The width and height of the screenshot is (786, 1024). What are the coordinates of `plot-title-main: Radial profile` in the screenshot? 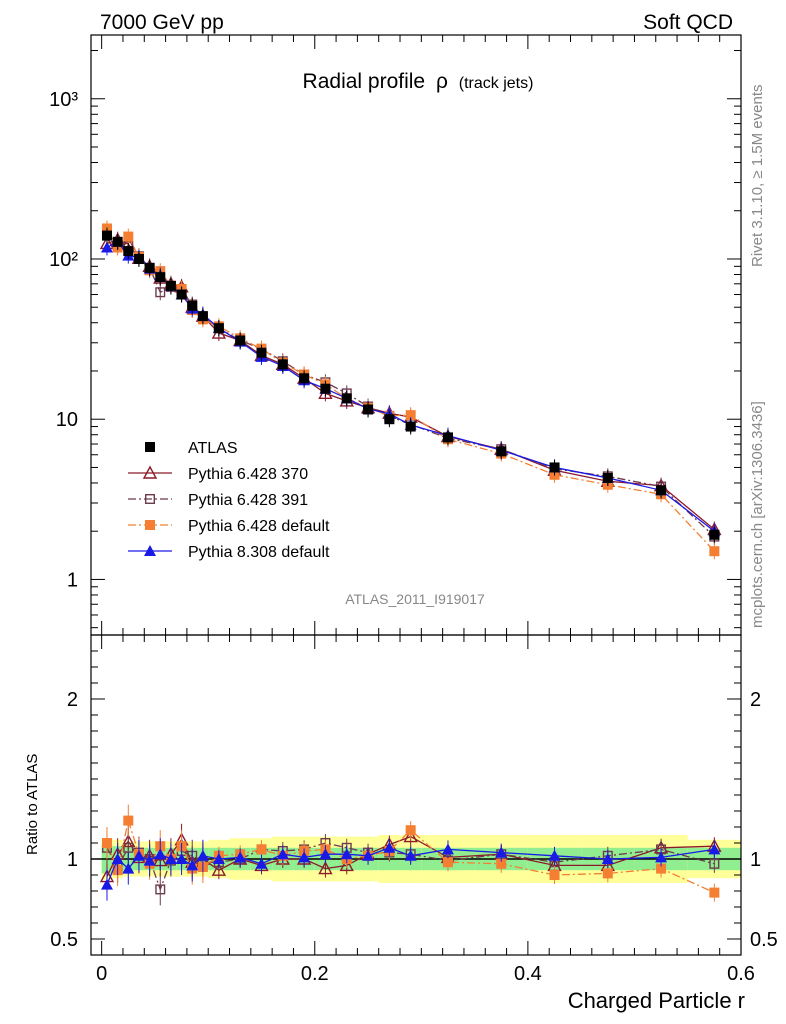 It's located at (364, 81).